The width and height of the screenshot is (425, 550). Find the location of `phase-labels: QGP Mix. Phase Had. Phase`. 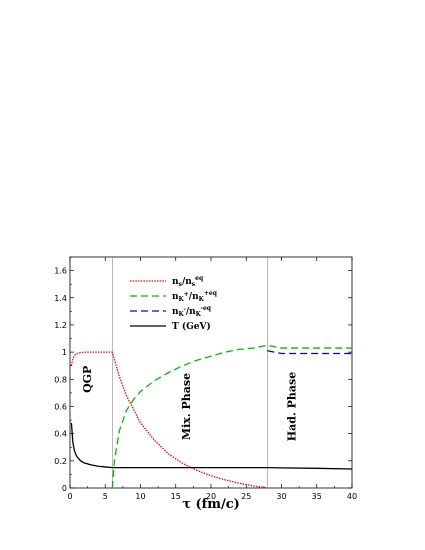

phase-labels: QGP Mix. Phase Had. Phase is located at coordinates (189, 404).